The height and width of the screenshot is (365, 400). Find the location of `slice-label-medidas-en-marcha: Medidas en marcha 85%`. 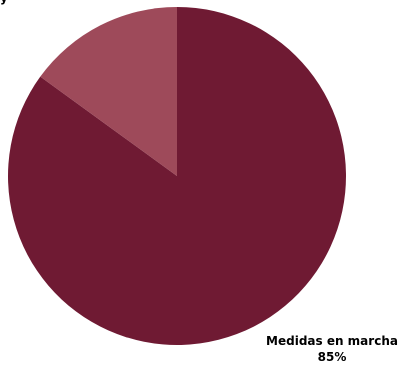

slice-label-medidas-en-marcha: Medidas en marcha 85% is located at coordinates (328, 349).